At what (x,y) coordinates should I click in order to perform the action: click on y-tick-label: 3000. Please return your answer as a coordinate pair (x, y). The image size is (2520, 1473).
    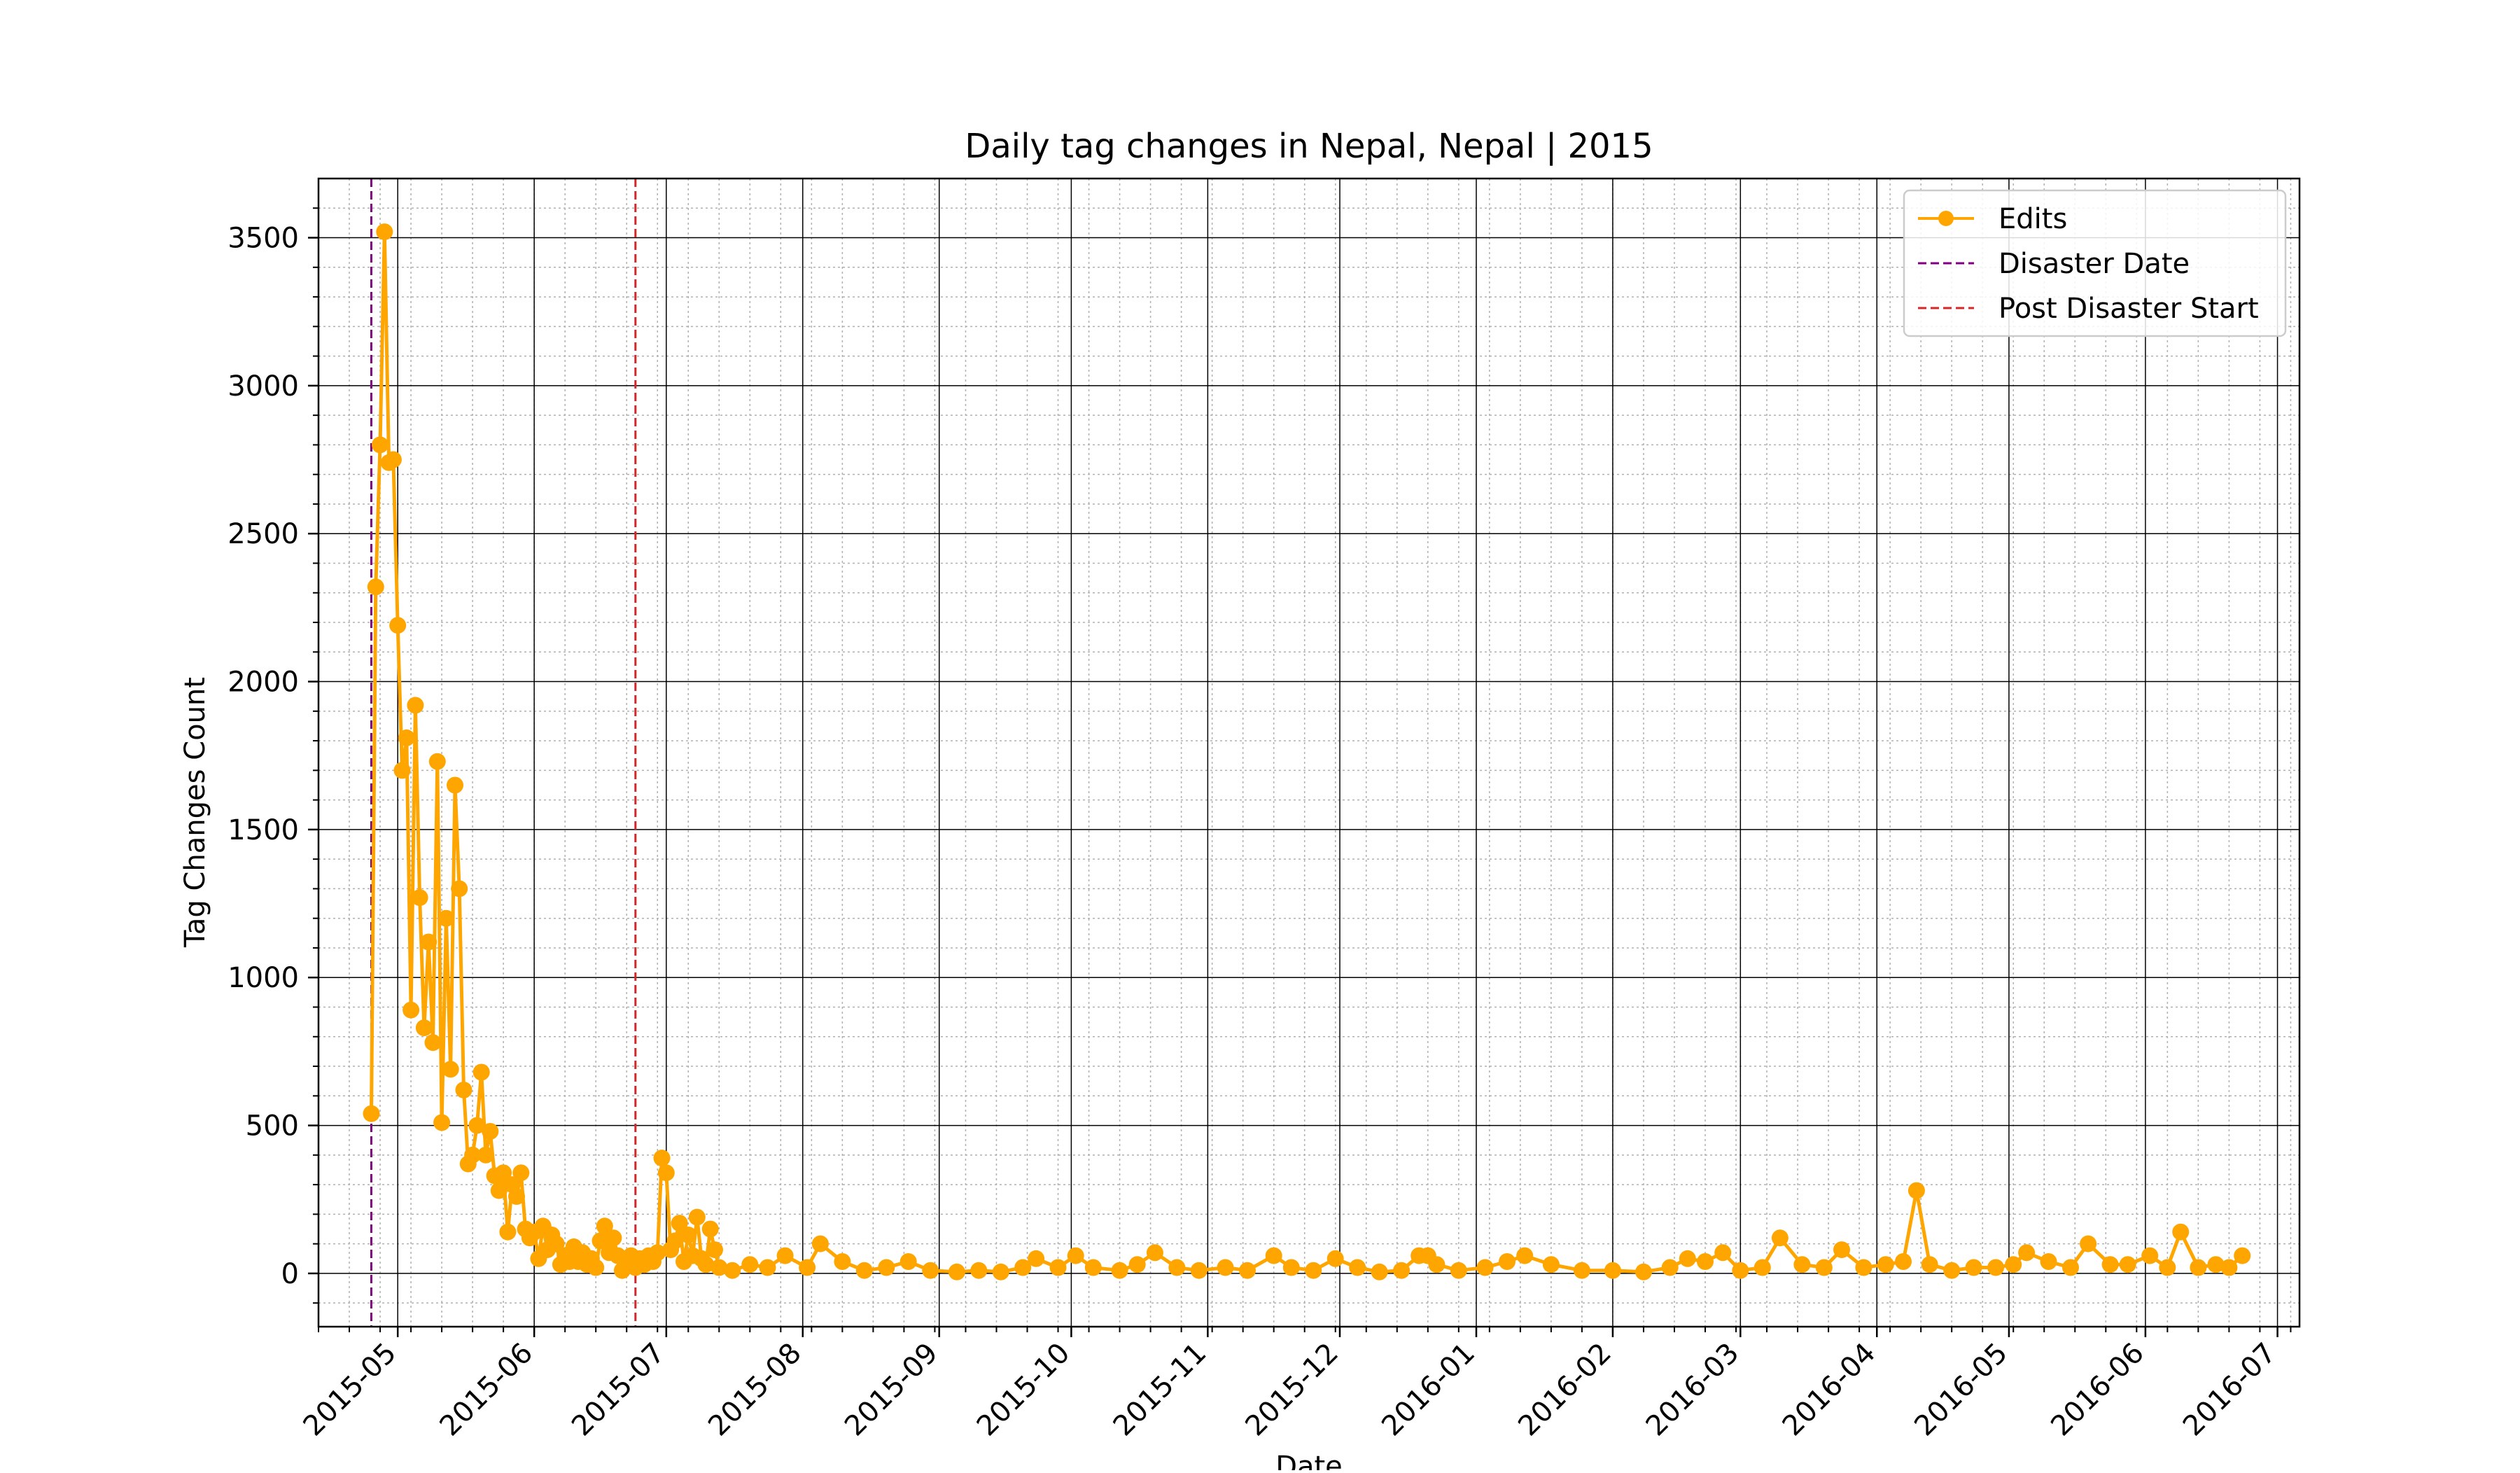
    Looking at the image, I should click on (263, 386).